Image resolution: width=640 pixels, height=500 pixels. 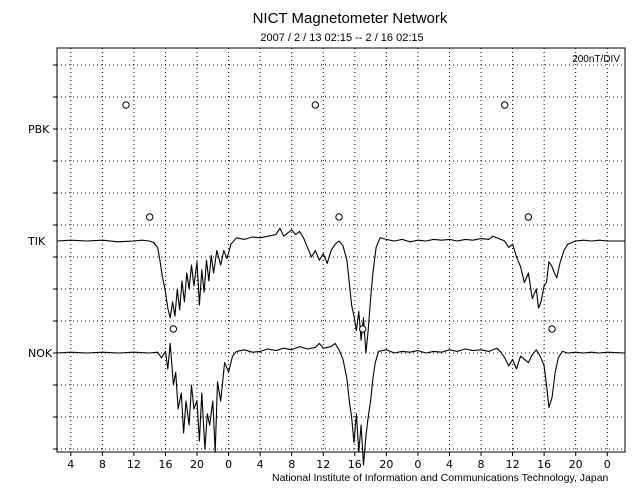 What do you see at coordinates (40, 353) in the screenshot?
I see `station-label-nok: NOK` at bounding box center [40, 353].